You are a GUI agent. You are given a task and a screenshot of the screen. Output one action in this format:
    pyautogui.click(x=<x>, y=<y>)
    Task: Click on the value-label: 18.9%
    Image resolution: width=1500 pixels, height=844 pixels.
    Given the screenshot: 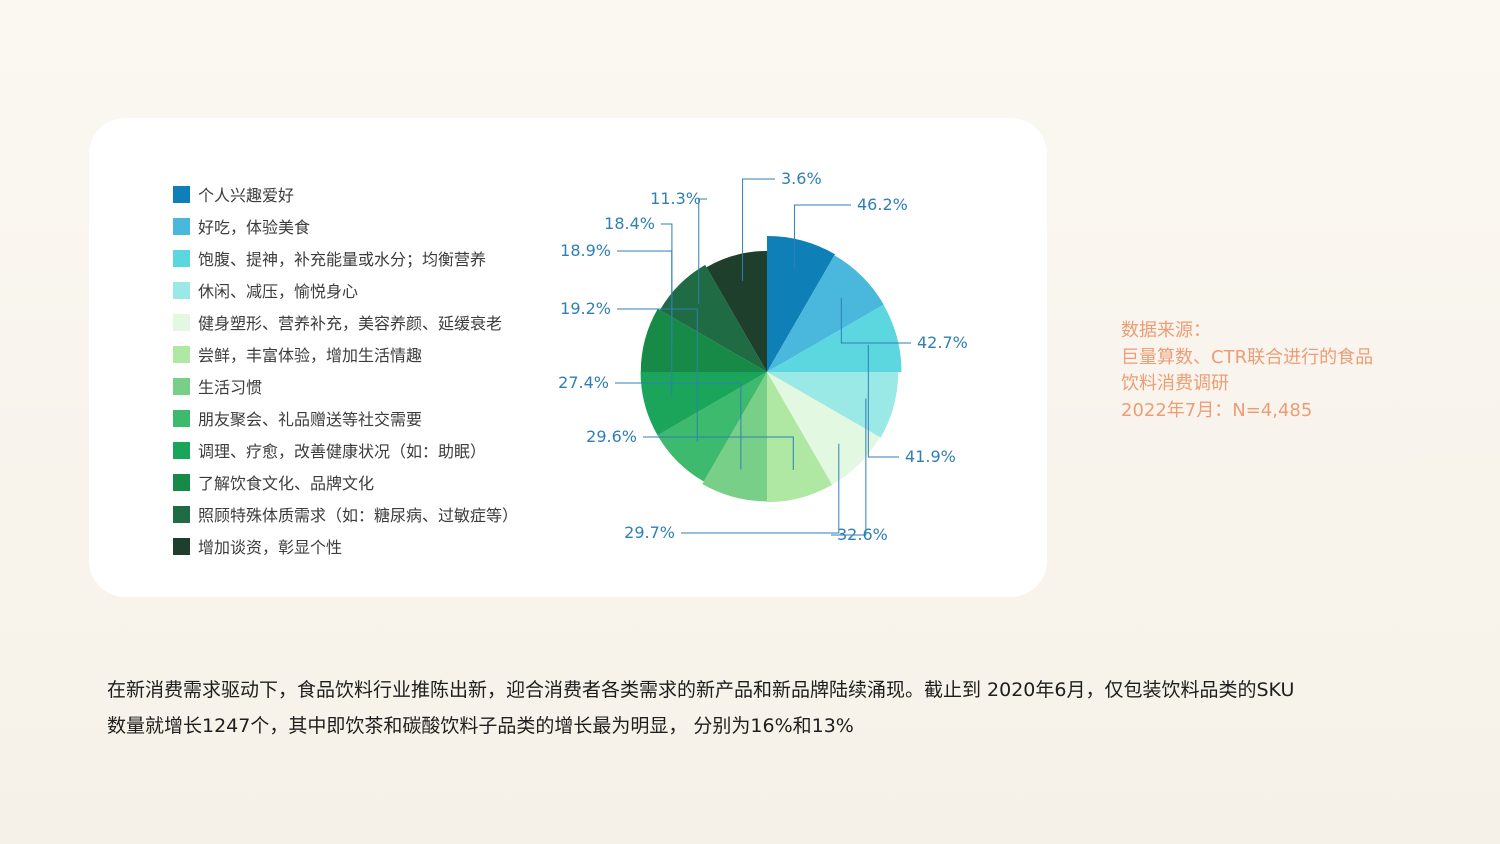 What is the action you would take?
    pyautogui.click(x=585, y=250)
    